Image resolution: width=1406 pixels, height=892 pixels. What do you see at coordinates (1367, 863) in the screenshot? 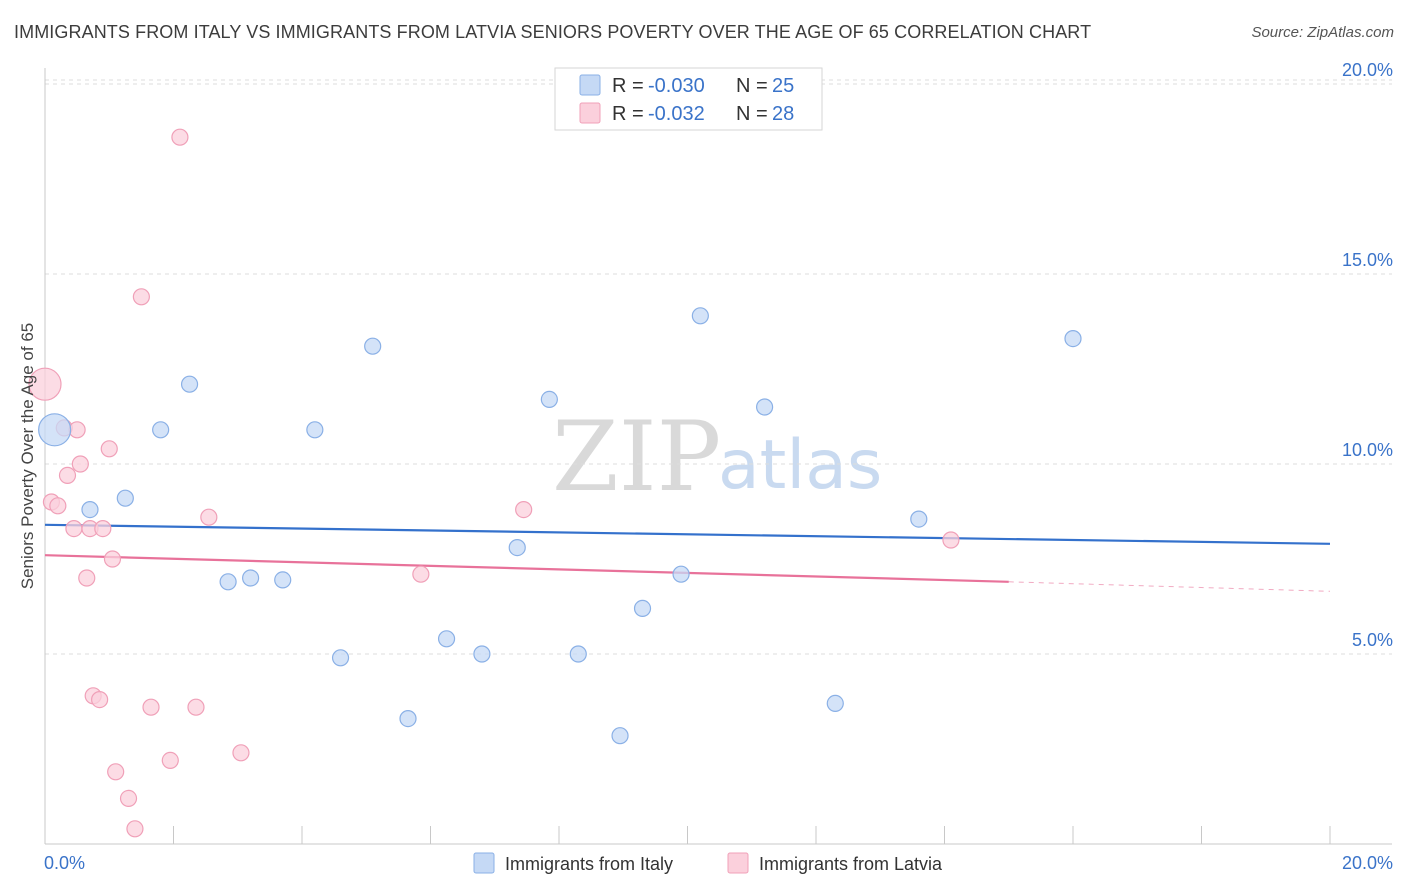
I see `x-tick-label-max: 20.0%` at bounding box center [1367, 863].